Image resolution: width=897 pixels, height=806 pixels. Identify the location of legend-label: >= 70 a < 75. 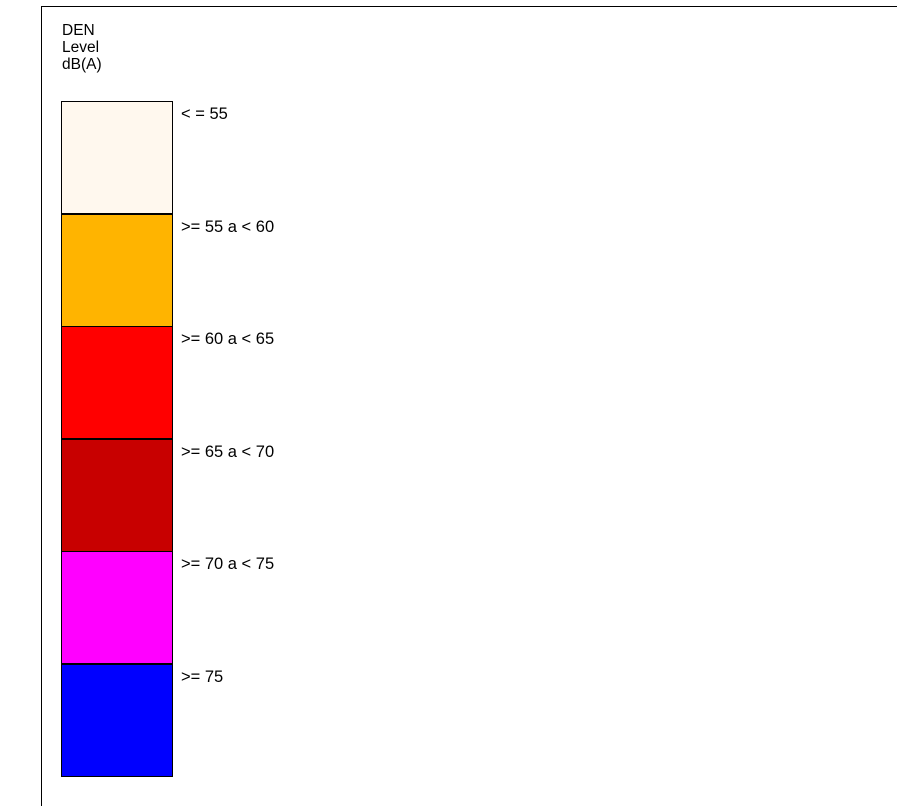
(228, 564).